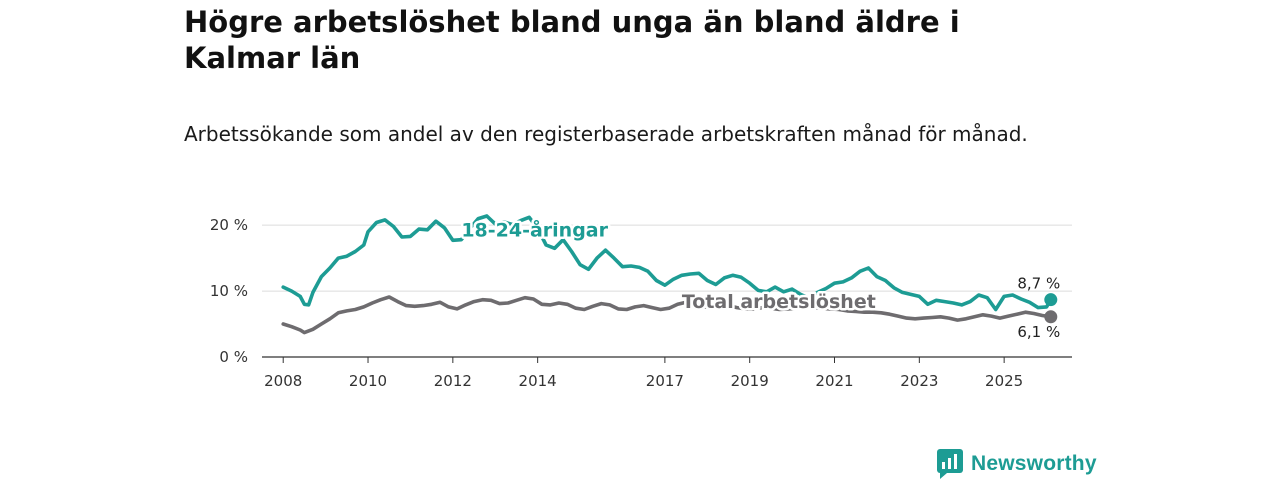  Describe the element at coordinates (233, 357) in the screenshot. I see `y-tick-label: 0 %` at that location.